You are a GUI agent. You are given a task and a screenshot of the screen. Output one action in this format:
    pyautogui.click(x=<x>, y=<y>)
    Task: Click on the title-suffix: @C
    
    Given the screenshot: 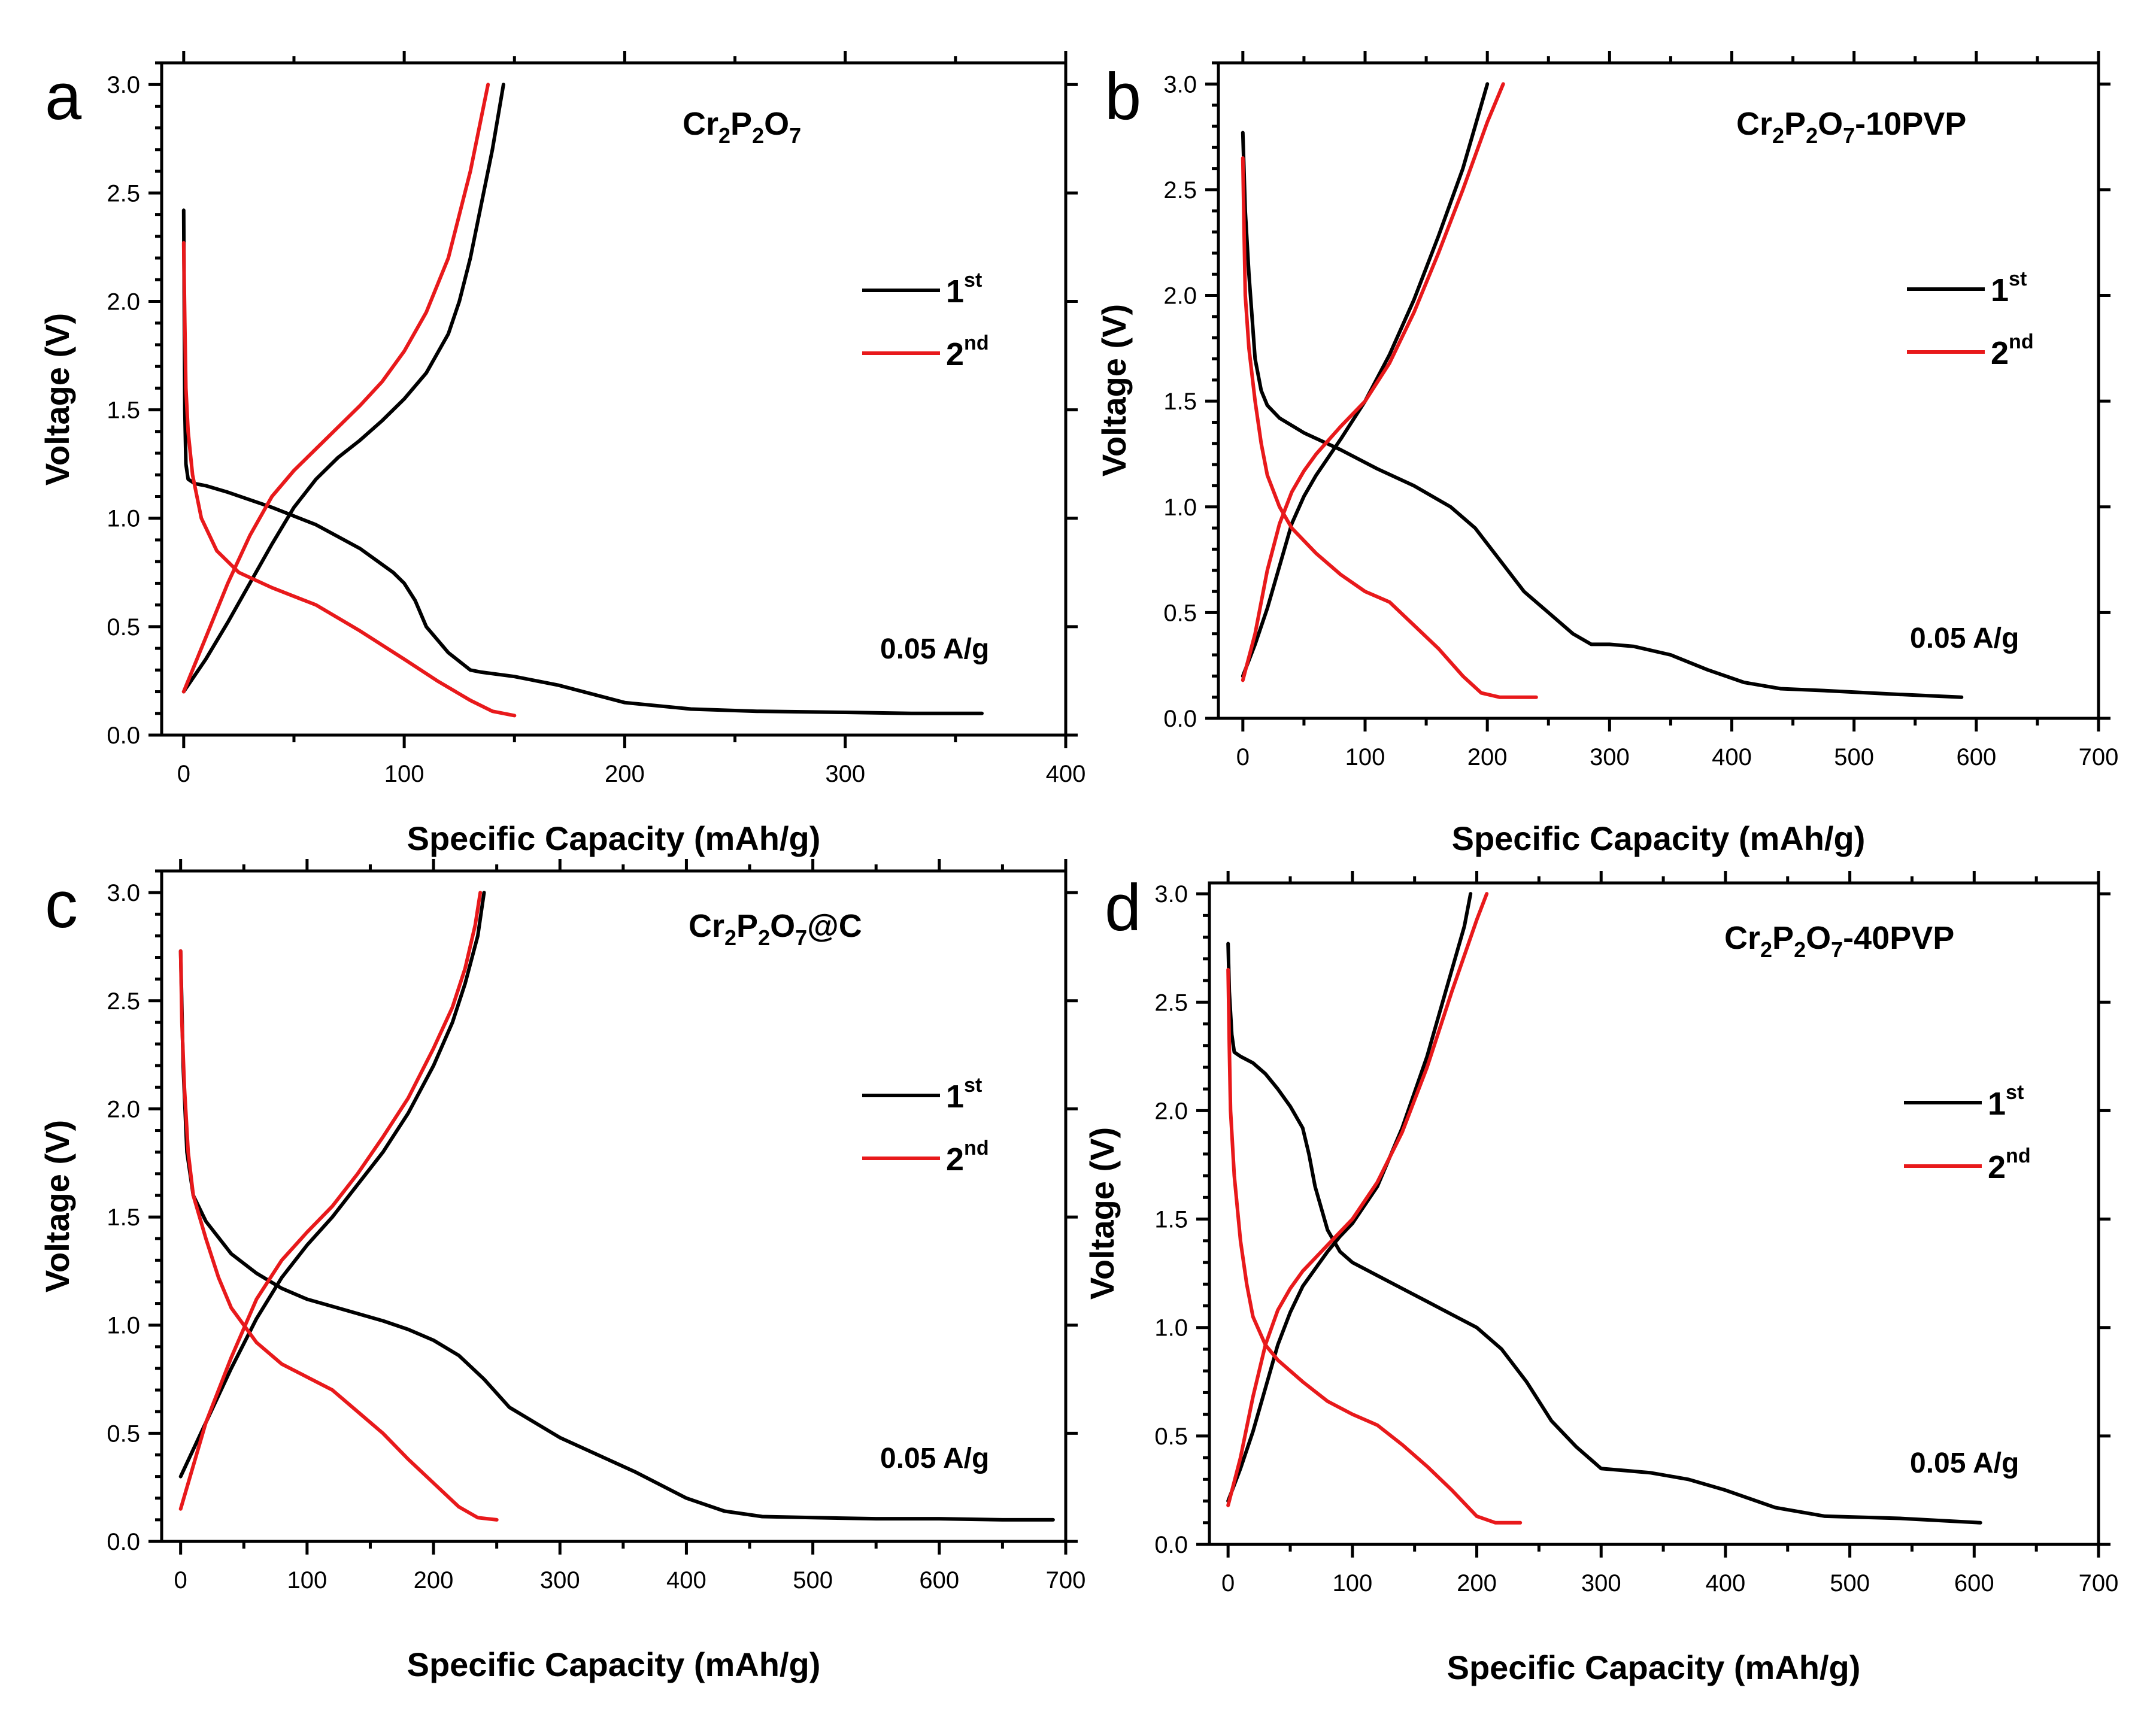 What is the action you would take?
    pyautogui.click(x=834, y=926)
    